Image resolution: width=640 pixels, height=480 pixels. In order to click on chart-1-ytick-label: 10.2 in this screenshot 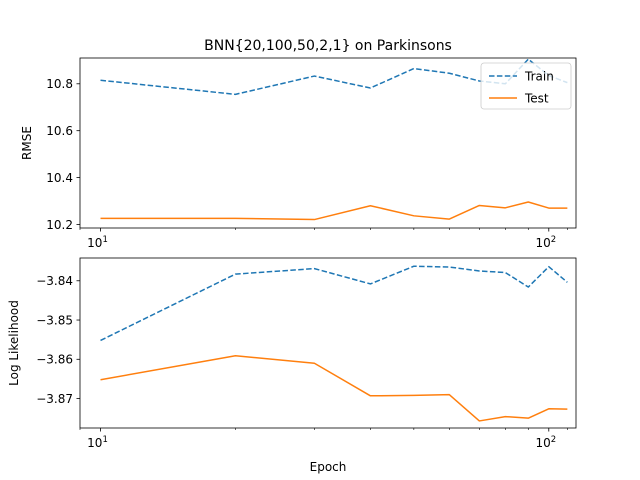, I will do `click(59, 225)`.